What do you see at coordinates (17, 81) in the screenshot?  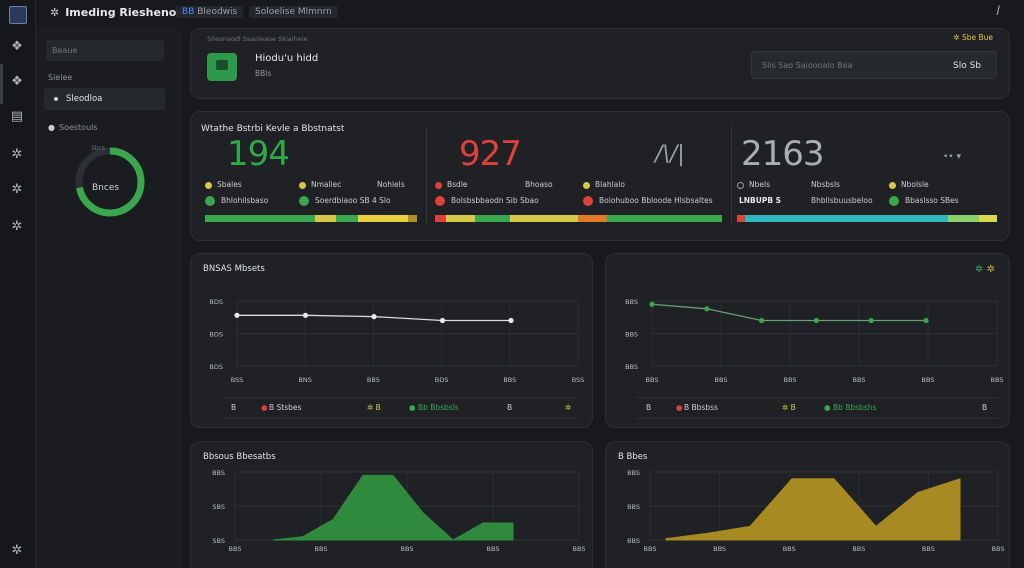 I see `box-icon: ❖` at bounding box center [17, 81].